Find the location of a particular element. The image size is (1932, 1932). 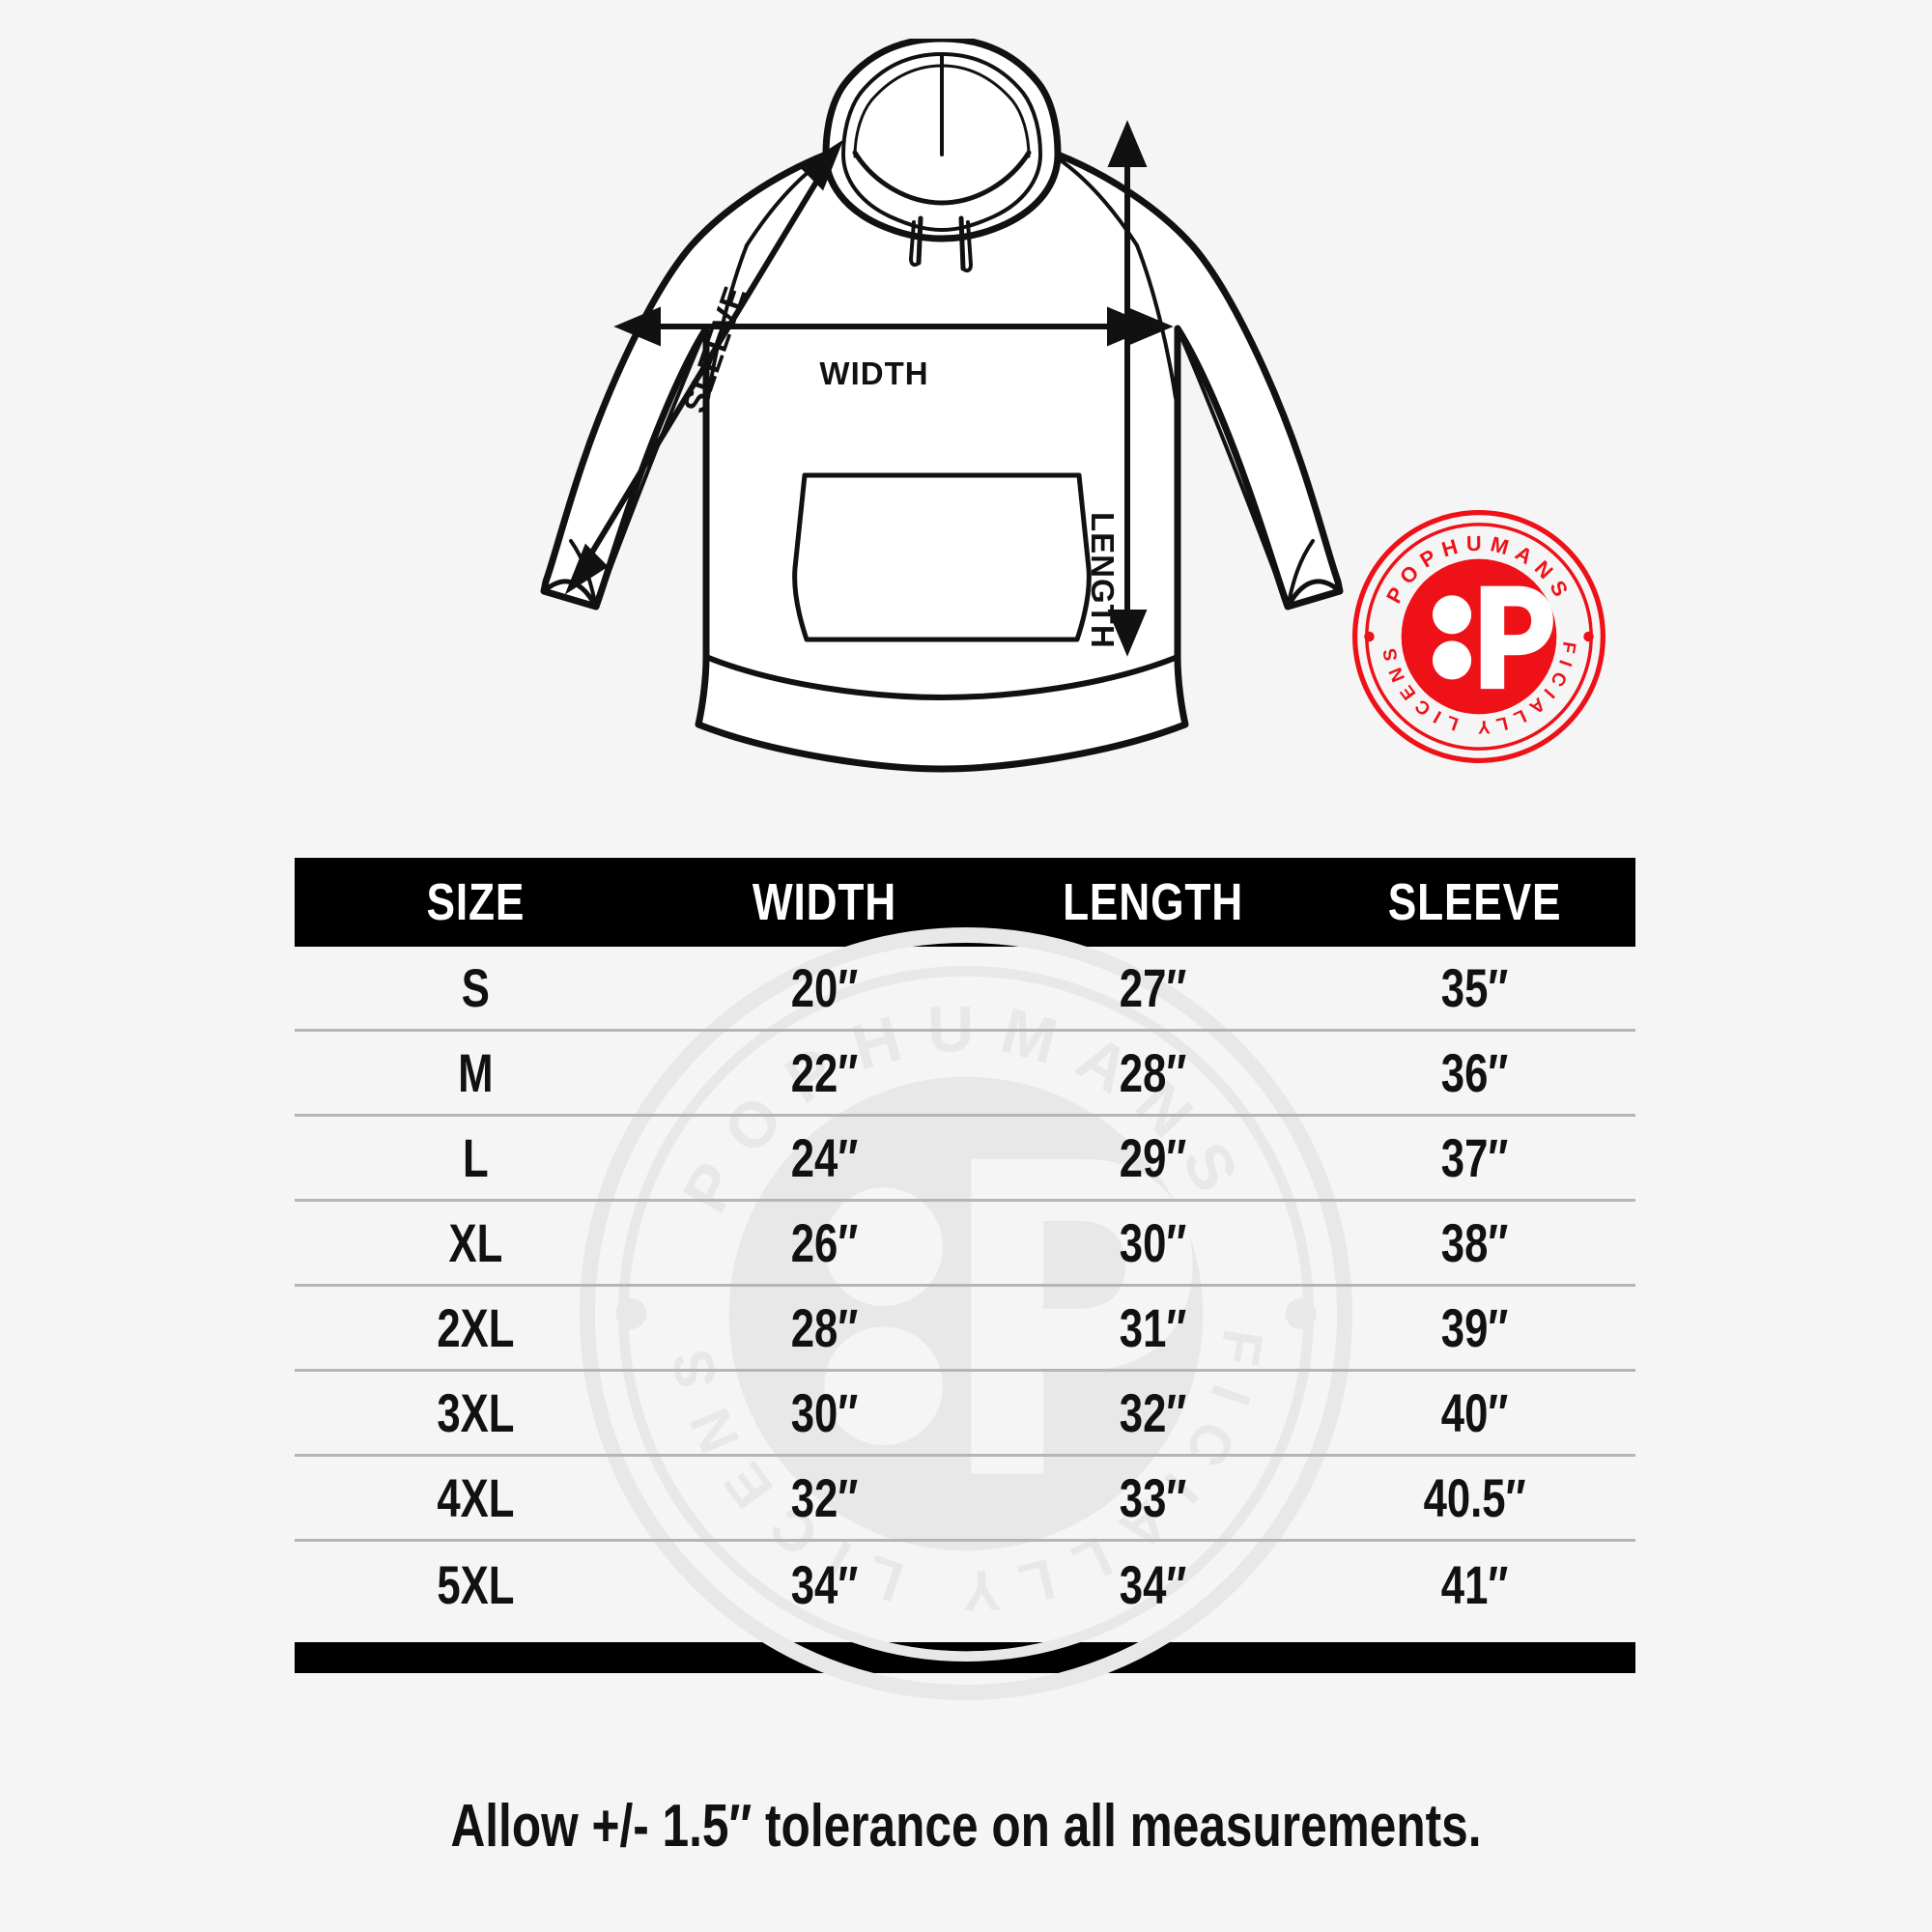

cell-length: 28″ is located at coordinates (1153, 1072).